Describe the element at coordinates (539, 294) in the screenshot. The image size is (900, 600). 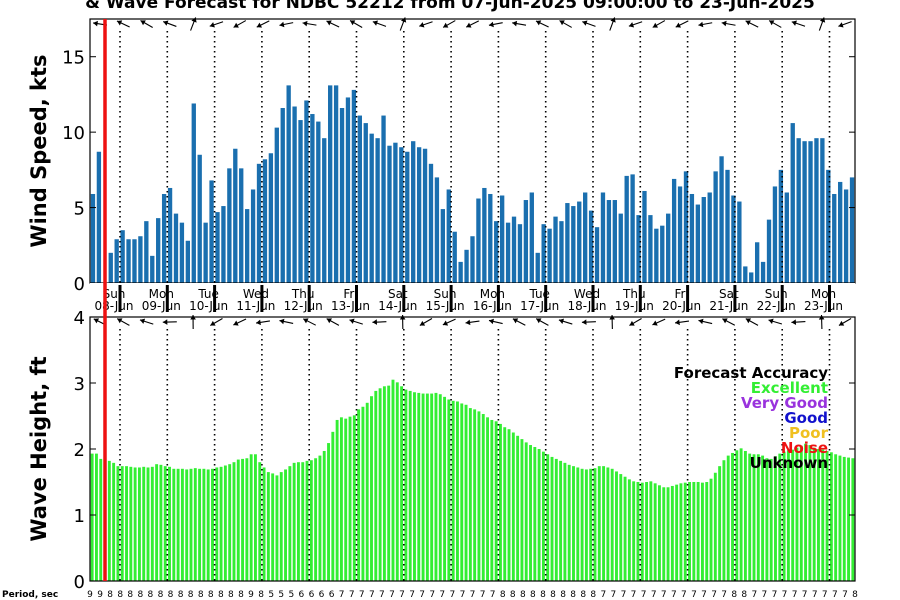
I see `day-name-label: Tue` at that location.